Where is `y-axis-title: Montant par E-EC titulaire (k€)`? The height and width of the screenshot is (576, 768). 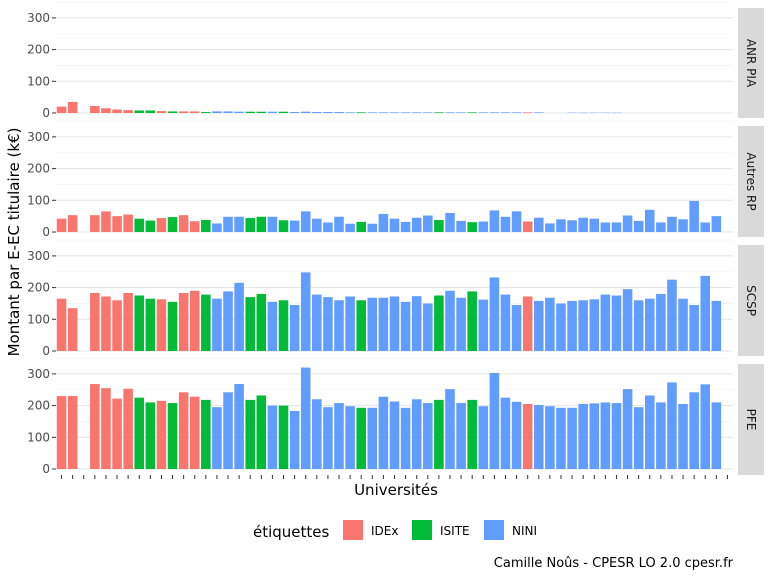
y-axis-title: Montant par E-EC titulaire (k€) is located at coordinates (14, 242).